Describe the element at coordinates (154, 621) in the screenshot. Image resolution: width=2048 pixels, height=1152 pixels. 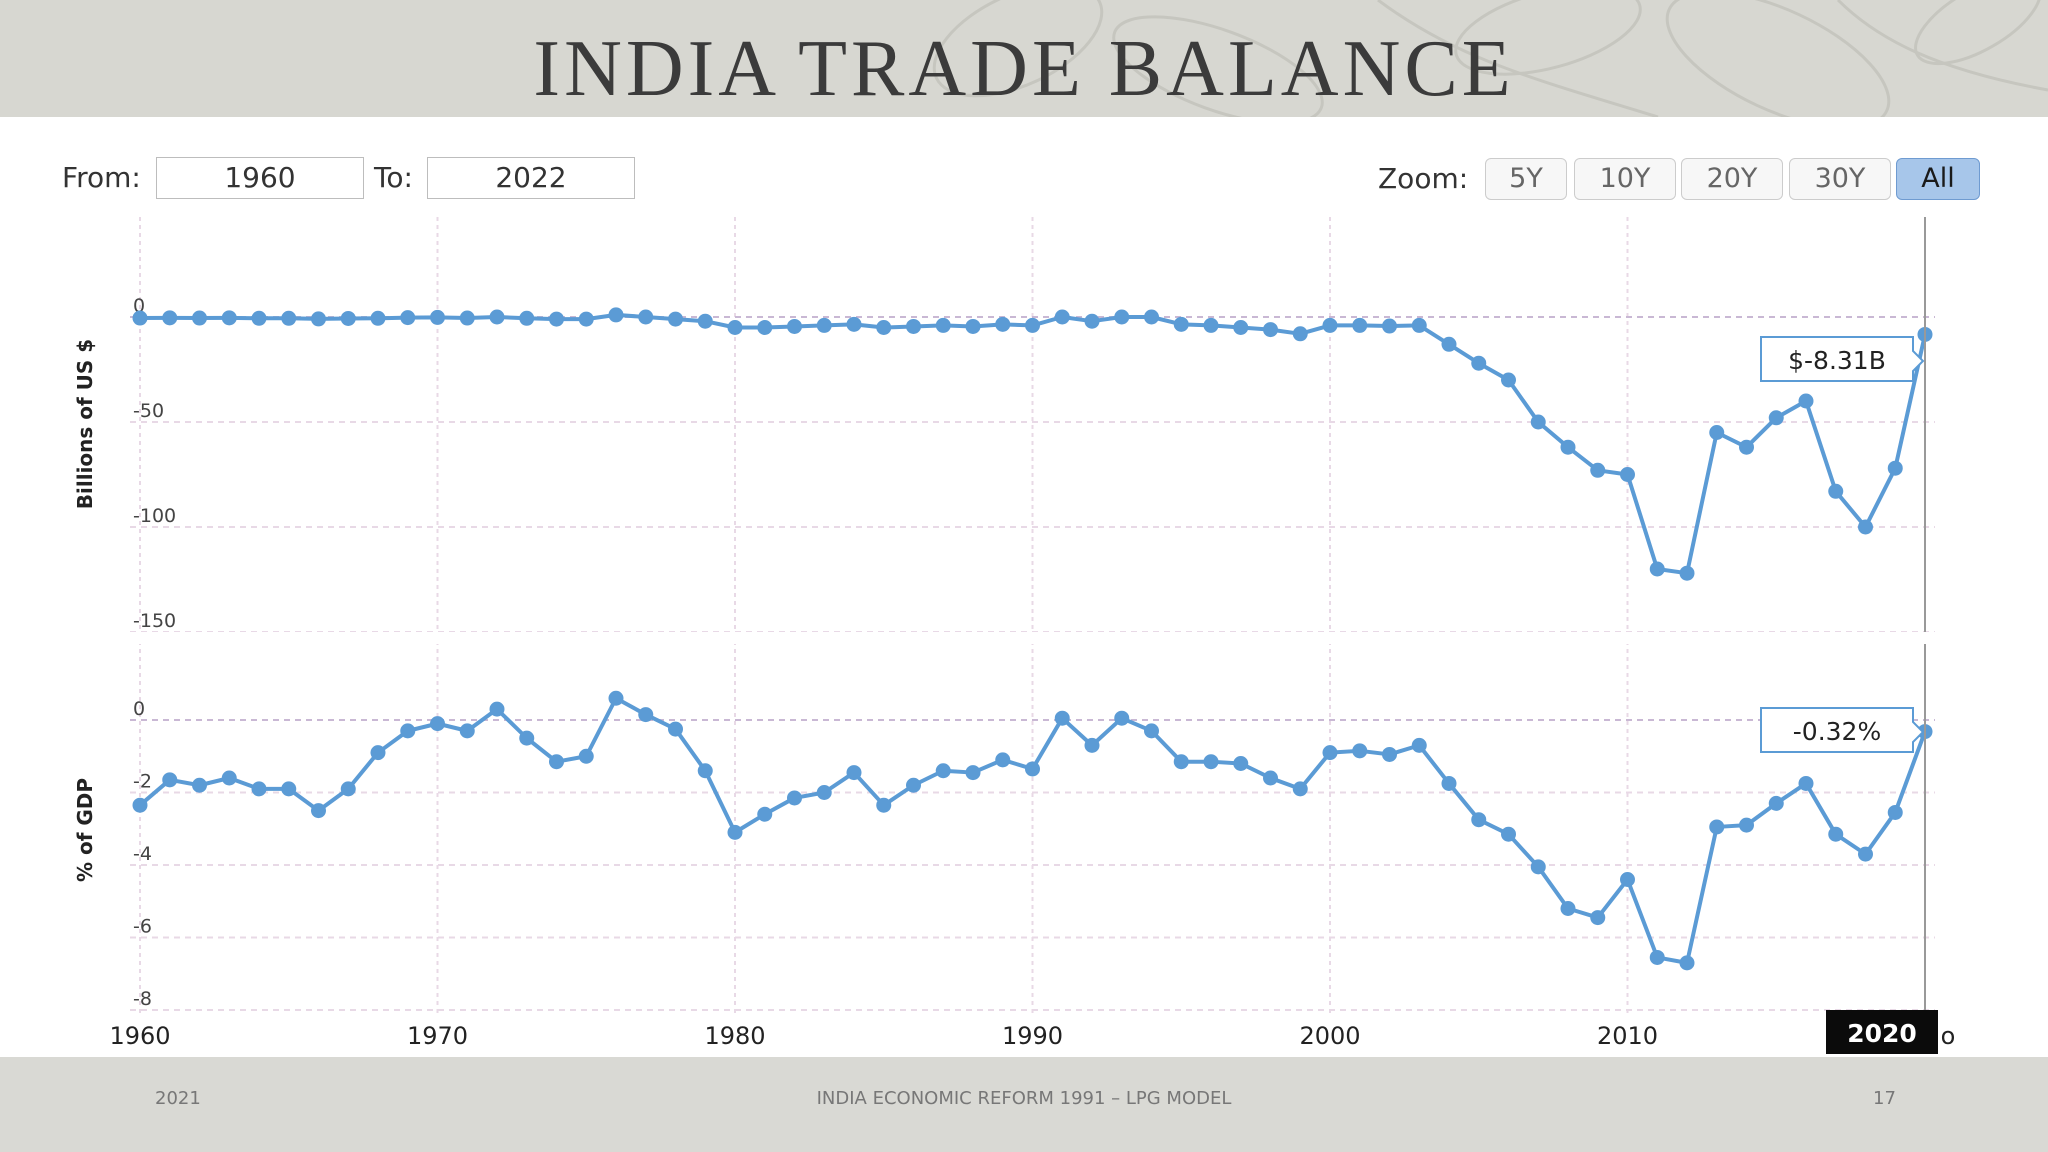
I see `y-tick-label: -150` at that location.